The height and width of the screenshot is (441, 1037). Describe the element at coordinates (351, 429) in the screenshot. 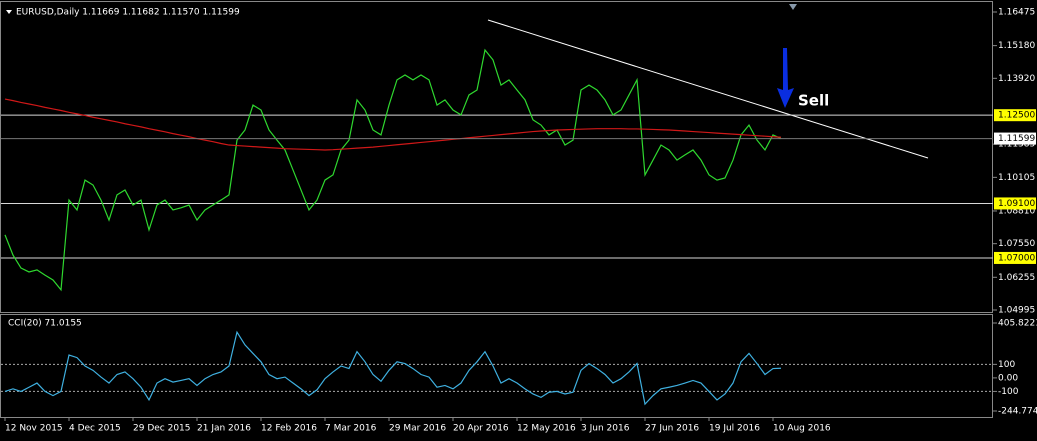

I see `x-tick-label: 7 Mar 2016` at that location.